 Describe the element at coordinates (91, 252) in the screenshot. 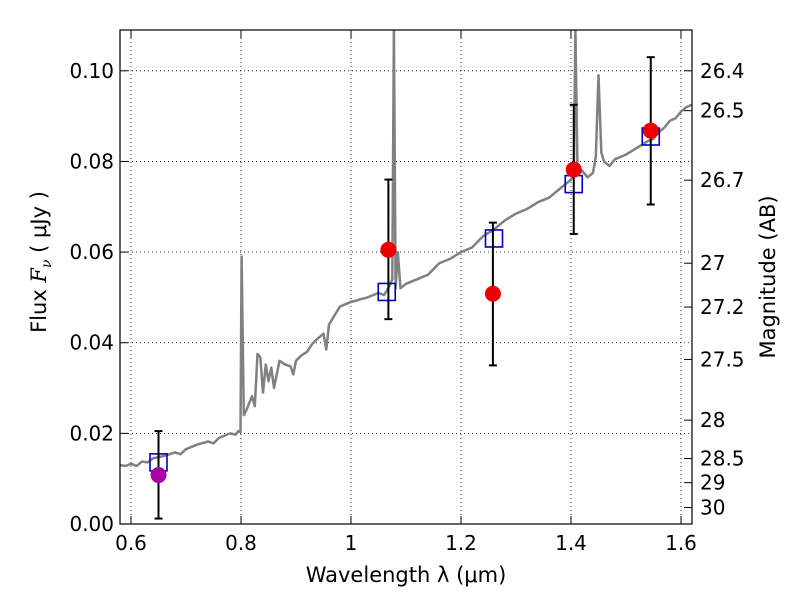

I see `y-tick-label: 0.06` at that location.